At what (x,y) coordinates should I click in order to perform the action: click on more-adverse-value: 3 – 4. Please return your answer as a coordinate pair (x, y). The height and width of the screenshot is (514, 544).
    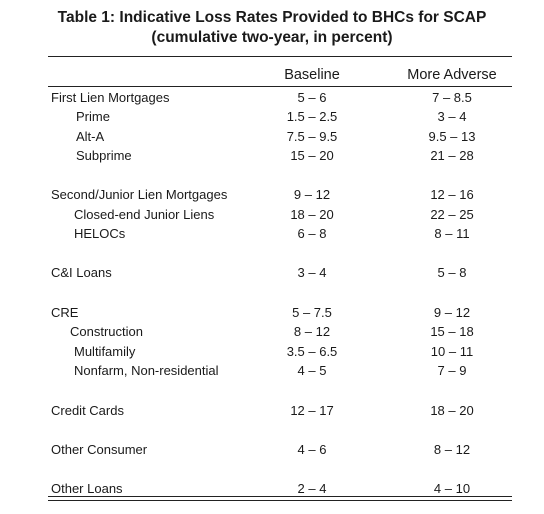
    Looking at the image, I should click on (452, 116).